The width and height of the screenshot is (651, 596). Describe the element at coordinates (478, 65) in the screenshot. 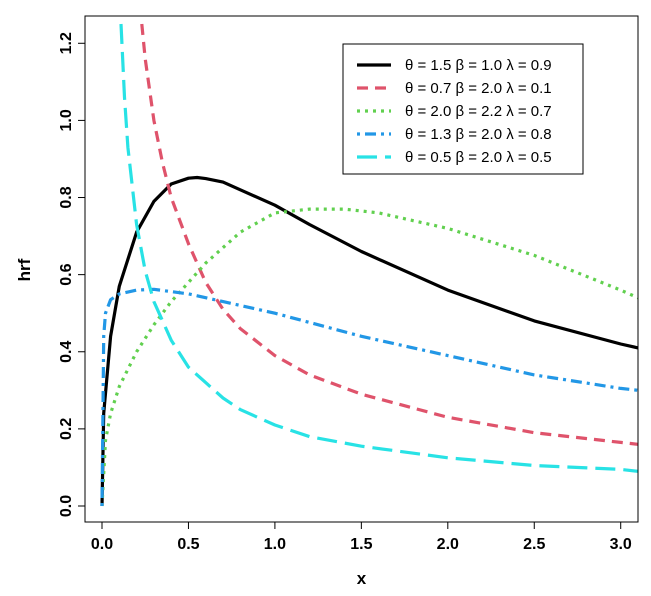

I see `legend-label-0: θ = 1.5 β = 1.0 λ = 0.9` at that location.